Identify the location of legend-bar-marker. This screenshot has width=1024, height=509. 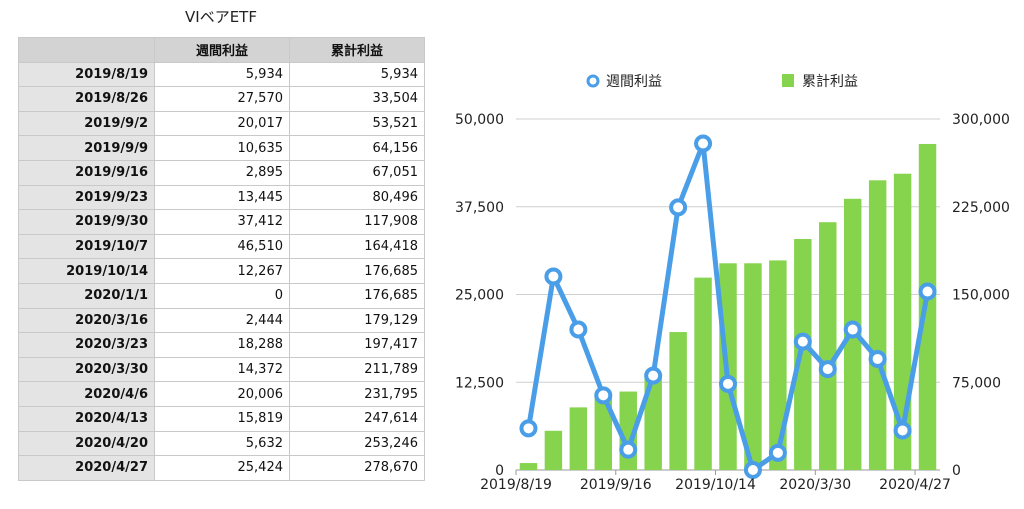
(788, 80).